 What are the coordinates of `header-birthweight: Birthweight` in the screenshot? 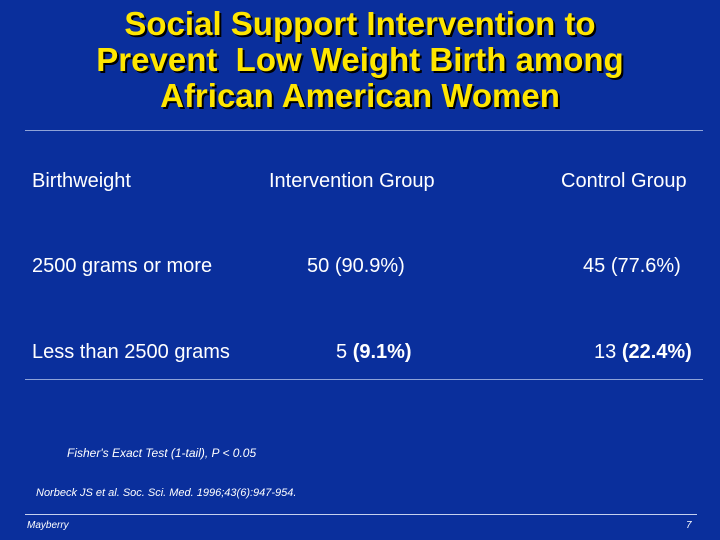 It's located at (81, 181).